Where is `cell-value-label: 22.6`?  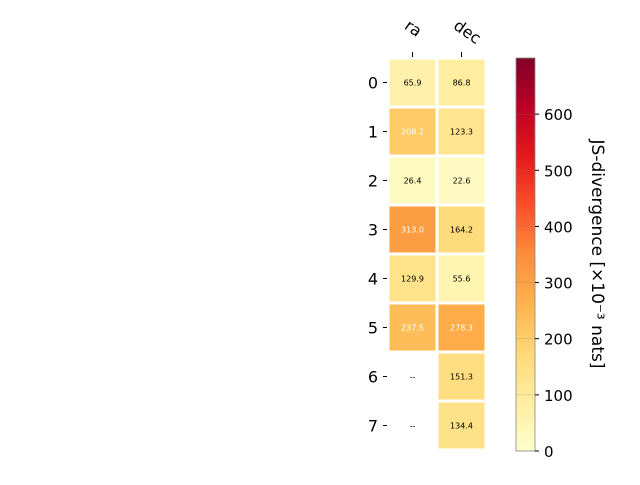 cell-value-label: 22.6 is located at coordinates (462, 181).